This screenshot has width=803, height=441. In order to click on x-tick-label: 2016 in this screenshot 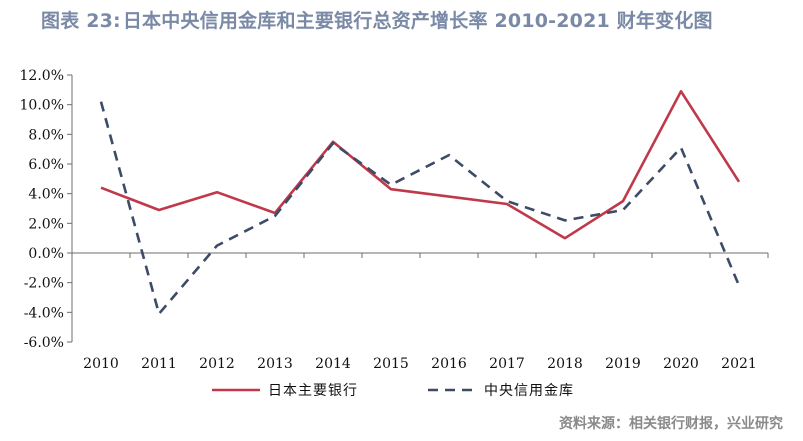, I will do `click(449, 364)`.